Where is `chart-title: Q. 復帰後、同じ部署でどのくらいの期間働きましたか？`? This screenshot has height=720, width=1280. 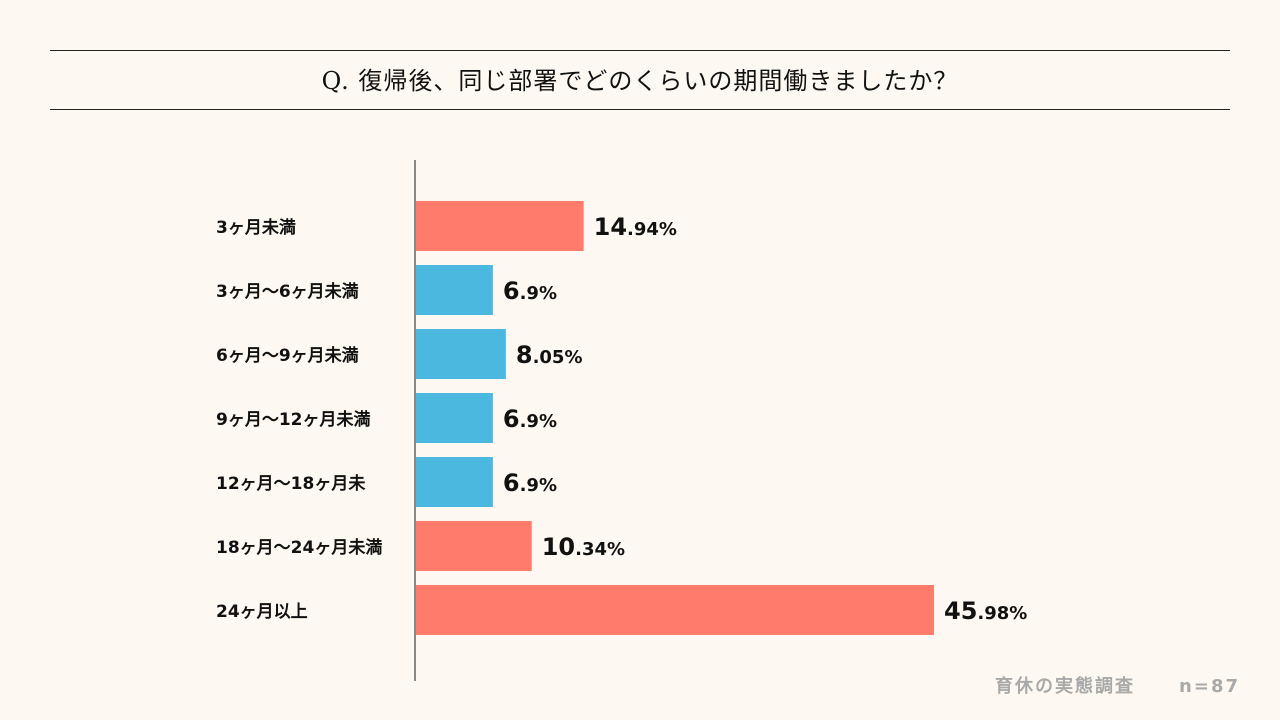
chart-title: Q. 復帰後、同じ部署でどのくらいの期間働きましたか？ is located at coordinates (640, 81).